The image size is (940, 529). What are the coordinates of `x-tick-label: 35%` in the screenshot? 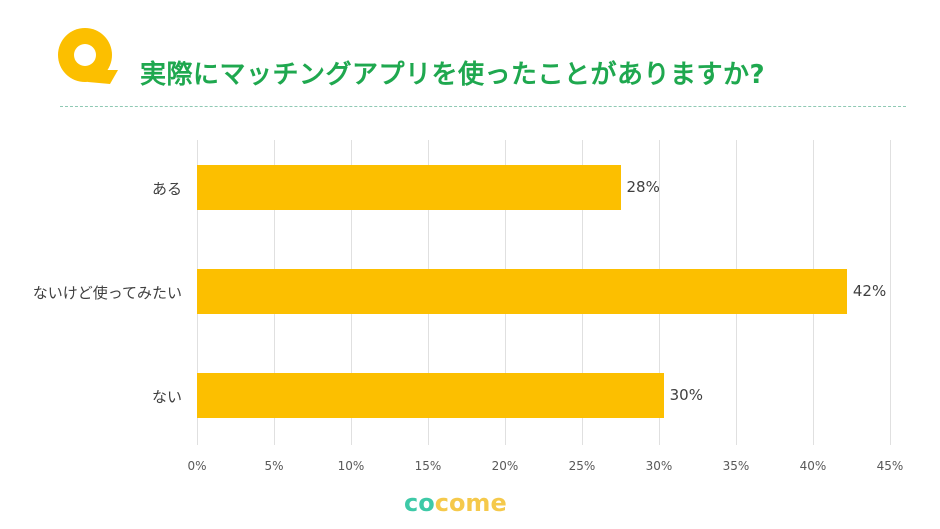 It's located at (736, 466).